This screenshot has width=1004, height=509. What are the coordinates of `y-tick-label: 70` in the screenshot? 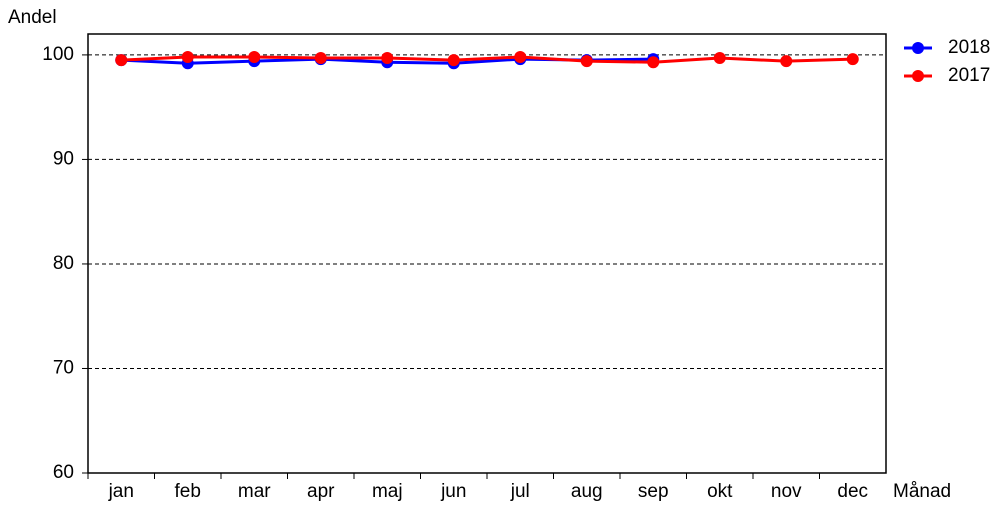 It's located at (63, 367).